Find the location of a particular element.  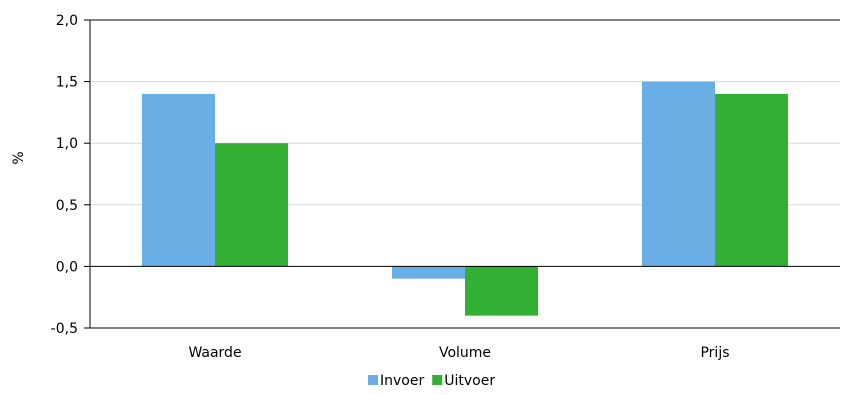

y-tick-label: -0,5 is located at coordinates (64, 329).